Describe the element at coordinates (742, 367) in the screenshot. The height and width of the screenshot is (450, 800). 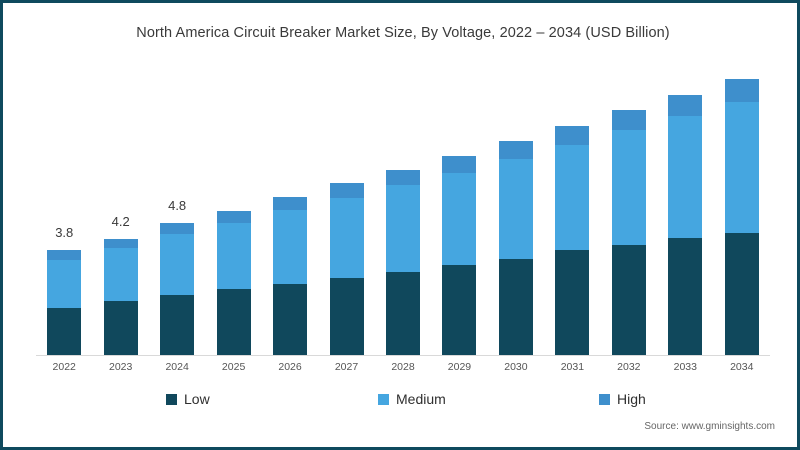
I see `x-tick-label-2034: 2034` at that location.